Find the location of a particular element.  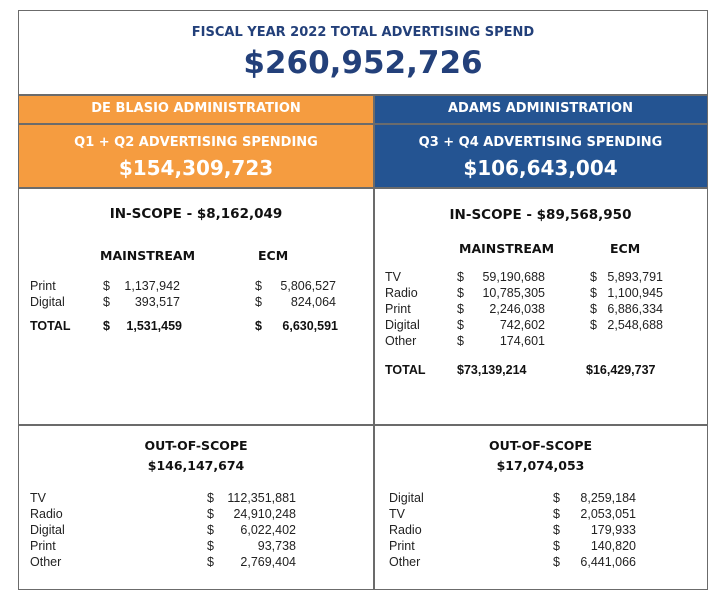

column-divider is located at coordinates (374, 342).